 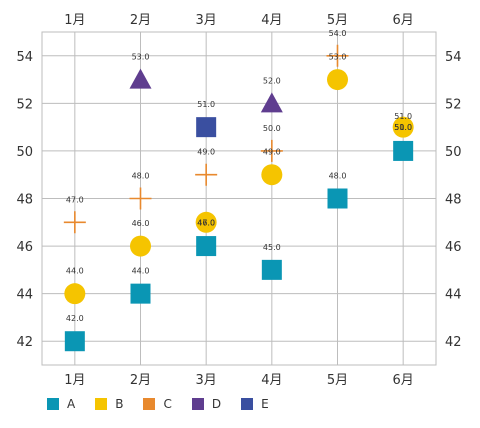 What do you see at coordinates (206, 380) in the screenshot?
I see `x-tick-label-bottom: 3月` at bounding box center [206, 380].